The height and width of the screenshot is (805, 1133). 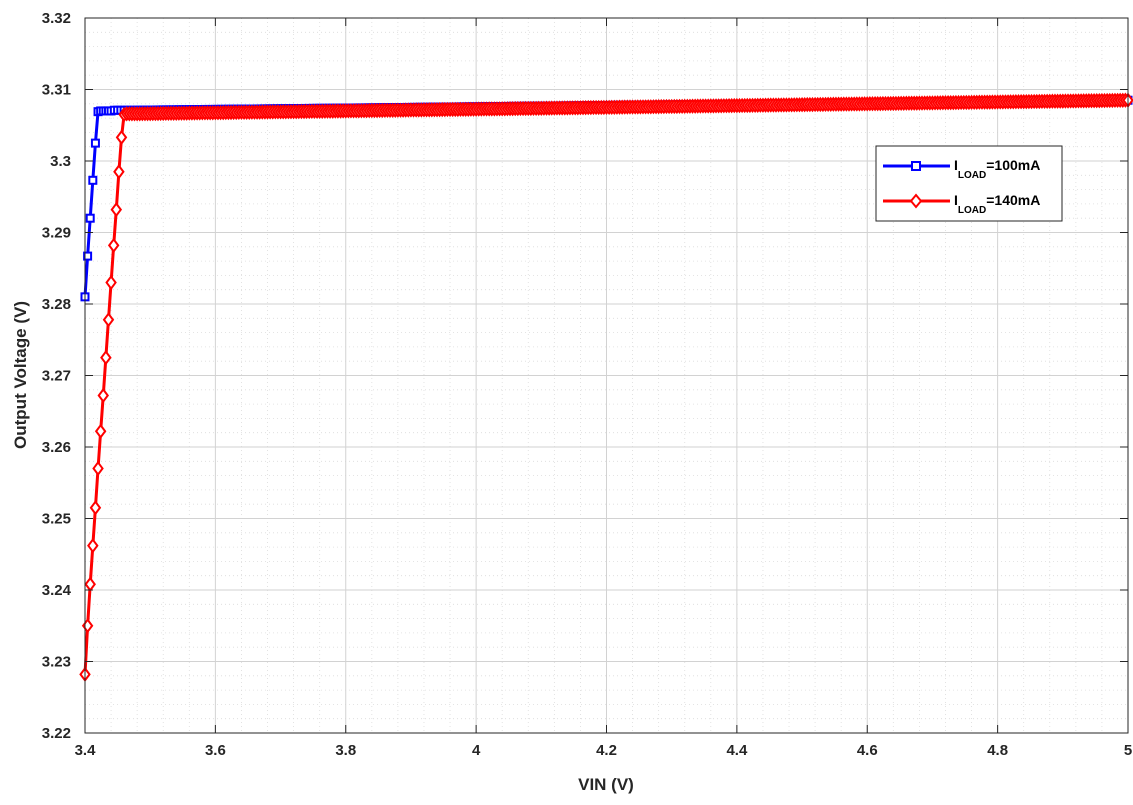 I want to click on legend-entry-140ma: ILOAD=140mA, so click(x=961, y=204).